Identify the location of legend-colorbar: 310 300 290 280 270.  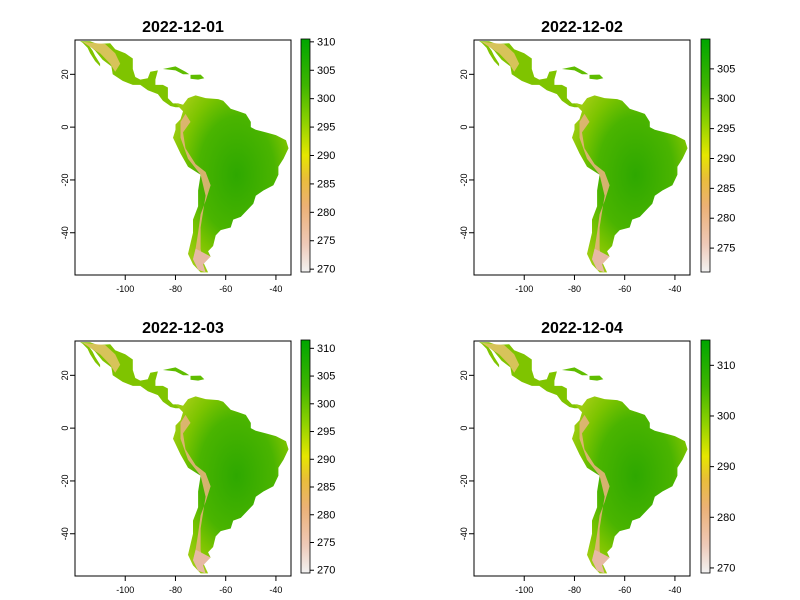
(717, 456).